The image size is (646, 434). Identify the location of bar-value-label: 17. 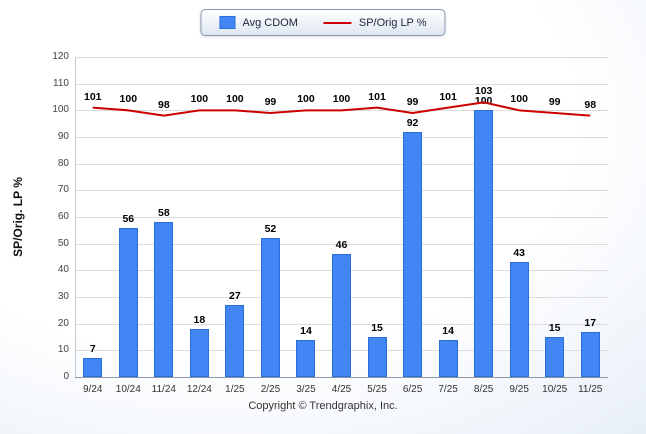
(590, 322).